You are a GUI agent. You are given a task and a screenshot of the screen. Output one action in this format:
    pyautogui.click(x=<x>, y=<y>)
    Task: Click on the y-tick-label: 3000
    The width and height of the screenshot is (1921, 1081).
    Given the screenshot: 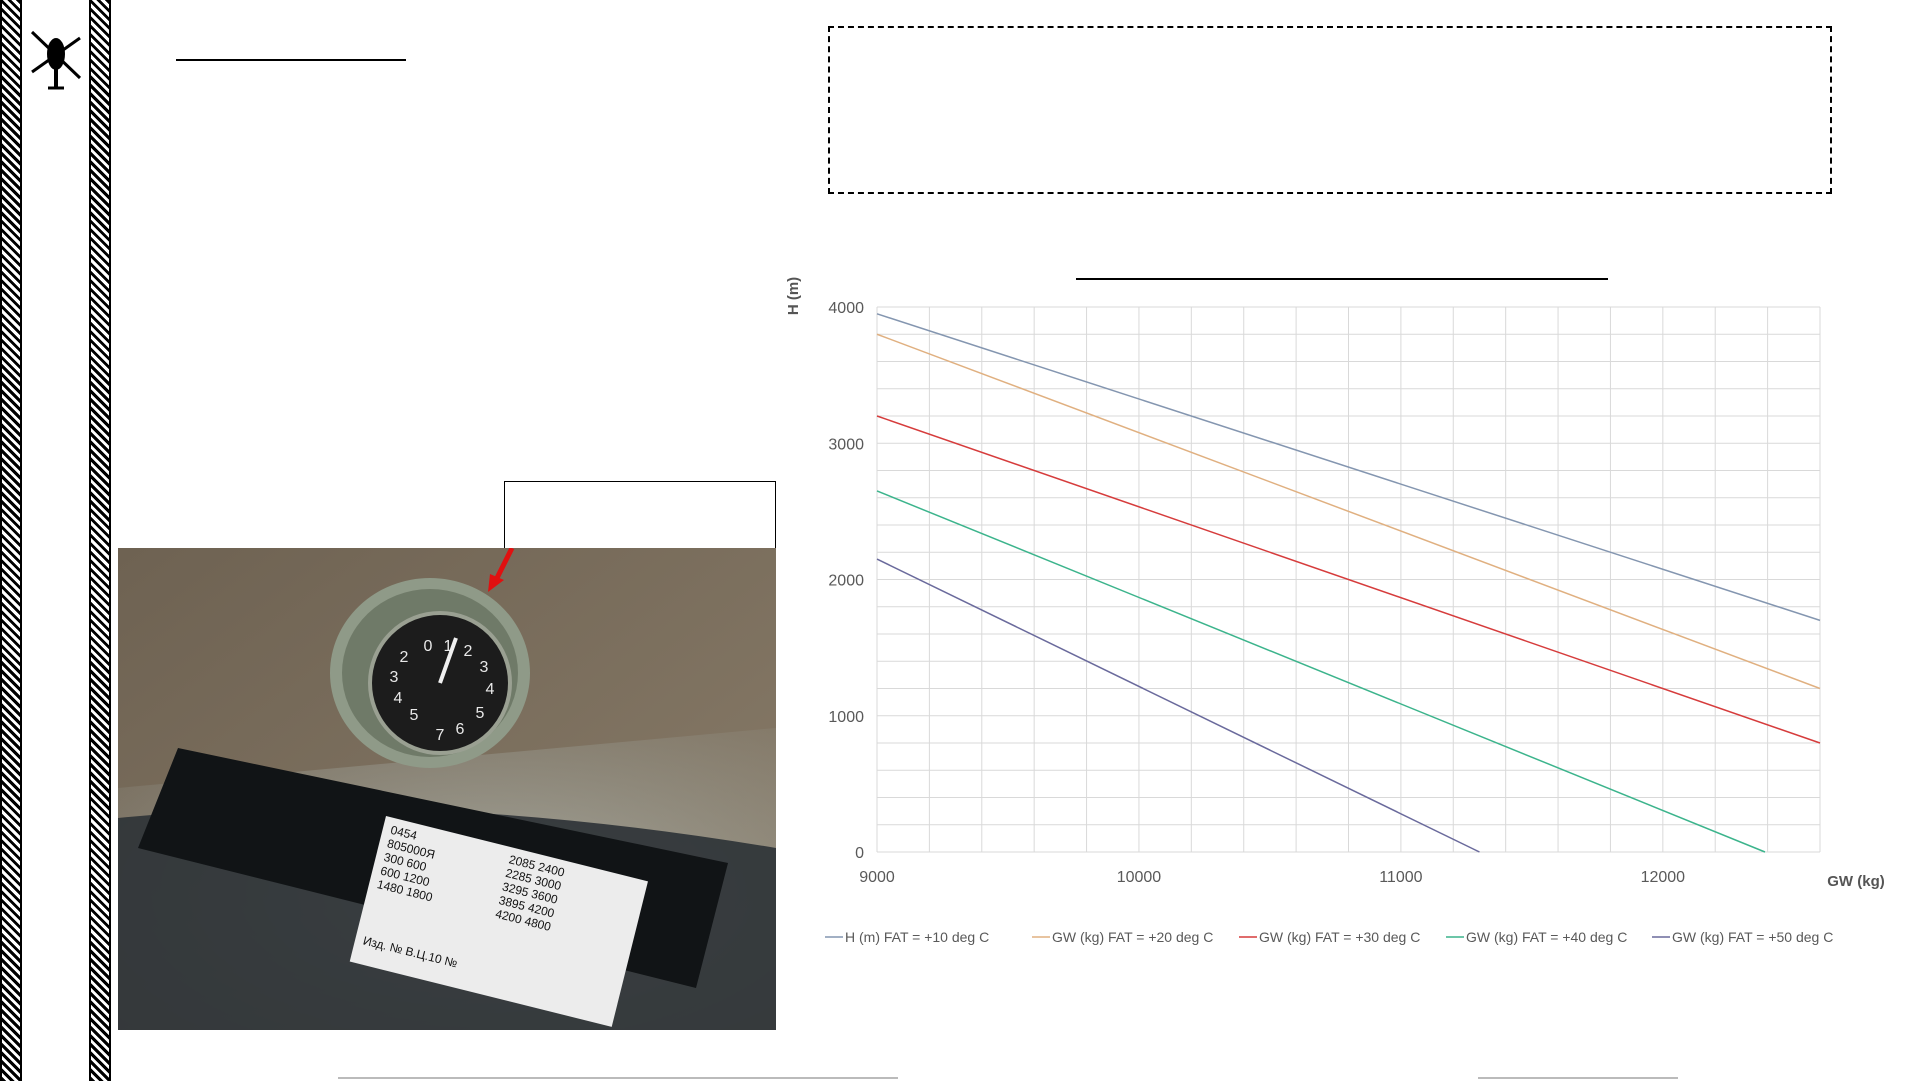 What is the action you would take?
    pyautogui.click(x=846, y=444)
    